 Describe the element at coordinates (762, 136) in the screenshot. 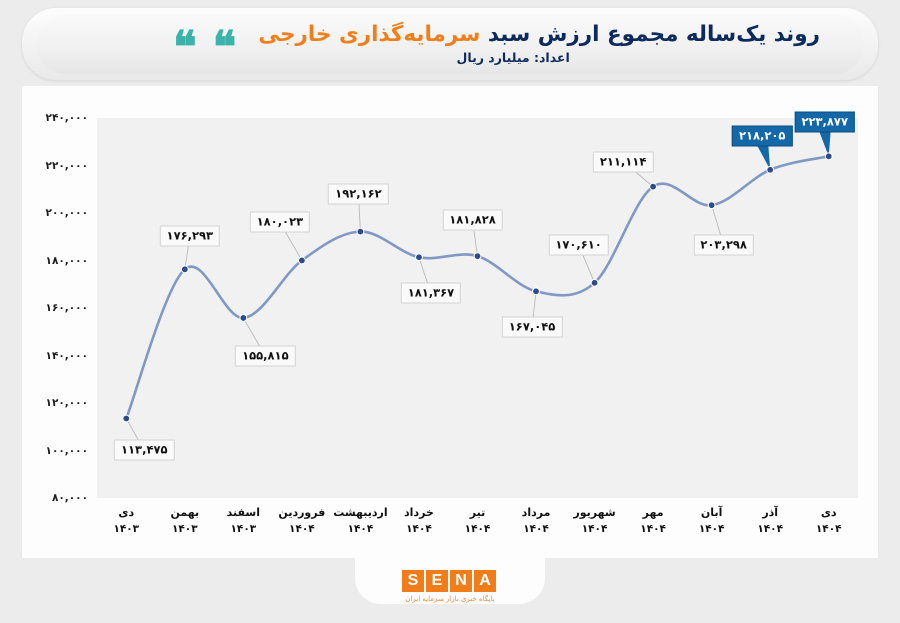

I see `data-label-highlighted: ۲۱۸,۲۰۵` at that location.